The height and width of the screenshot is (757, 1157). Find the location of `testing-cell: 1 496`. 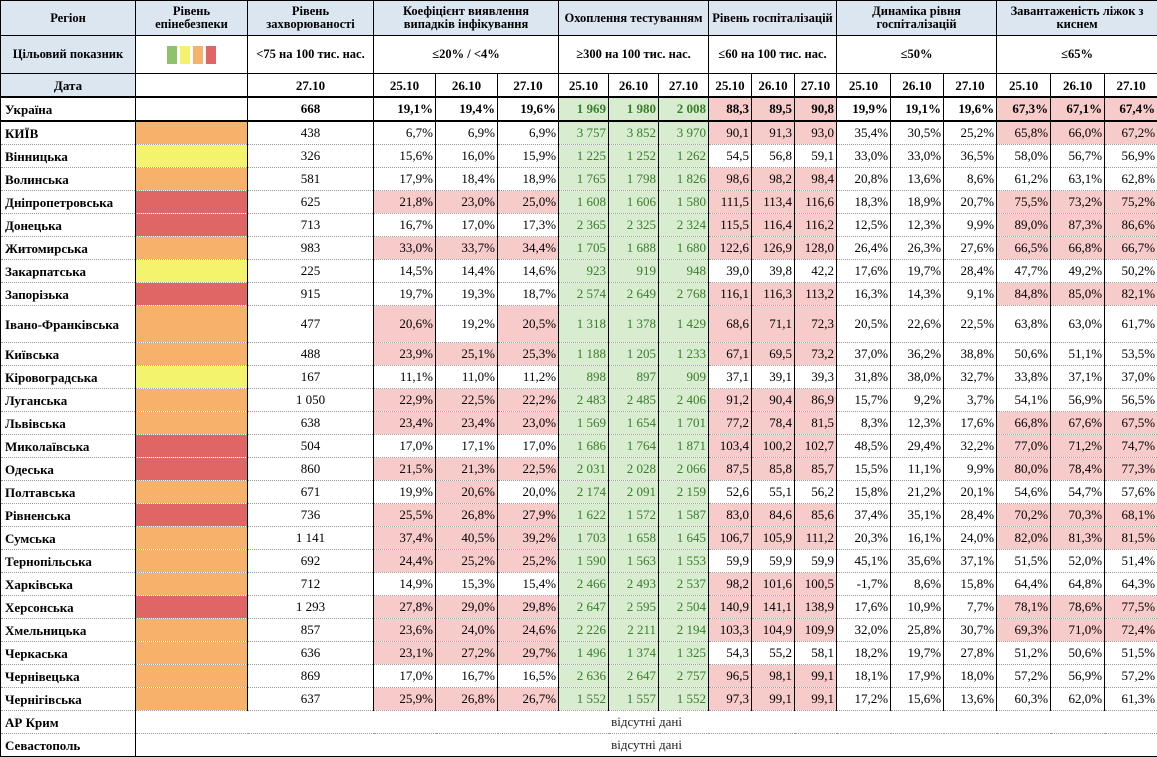

testing-cell: 1 496 is located at coordinates (584, 653).